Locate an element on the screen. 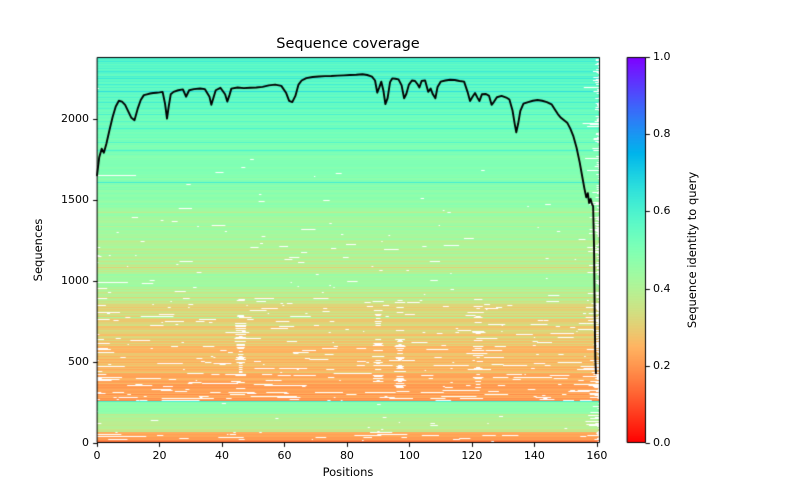 Image resolution: width=800 pixels, height=500 pixels. x-axis-label: Positions is located at coordinates (348, 472).